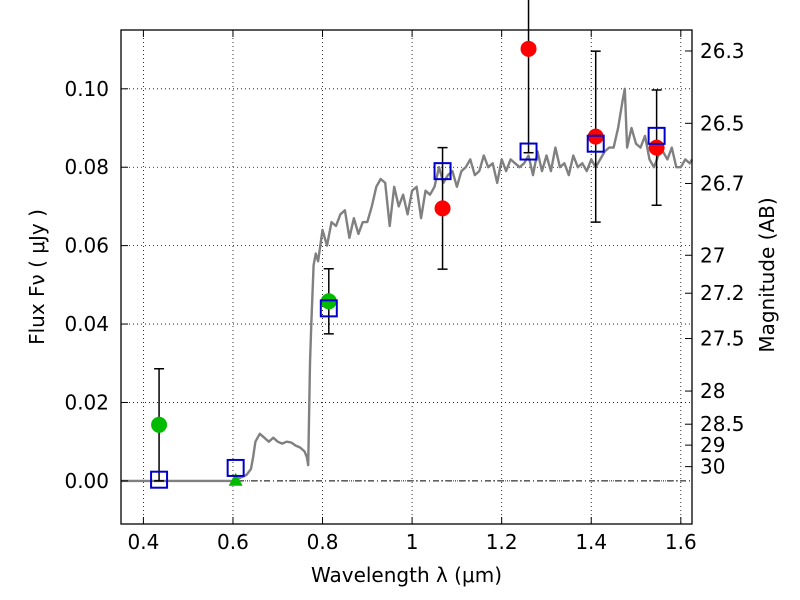 This screenshot has height=600, width=800. I want to click on y-tick-label: 0.02, so click(86, 402).